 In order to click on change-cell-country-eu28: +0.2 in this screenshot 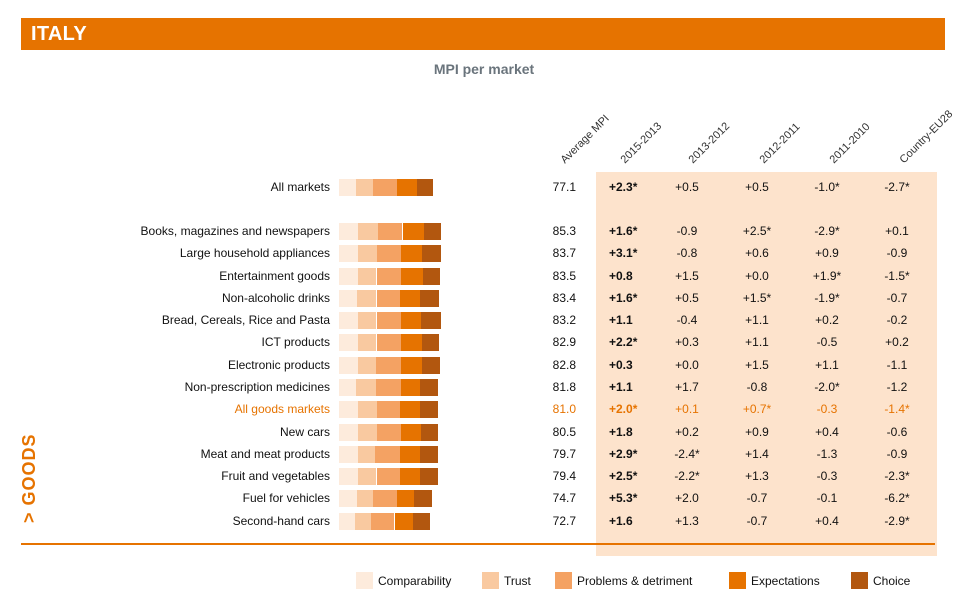, I will do `click(897, 342)`.